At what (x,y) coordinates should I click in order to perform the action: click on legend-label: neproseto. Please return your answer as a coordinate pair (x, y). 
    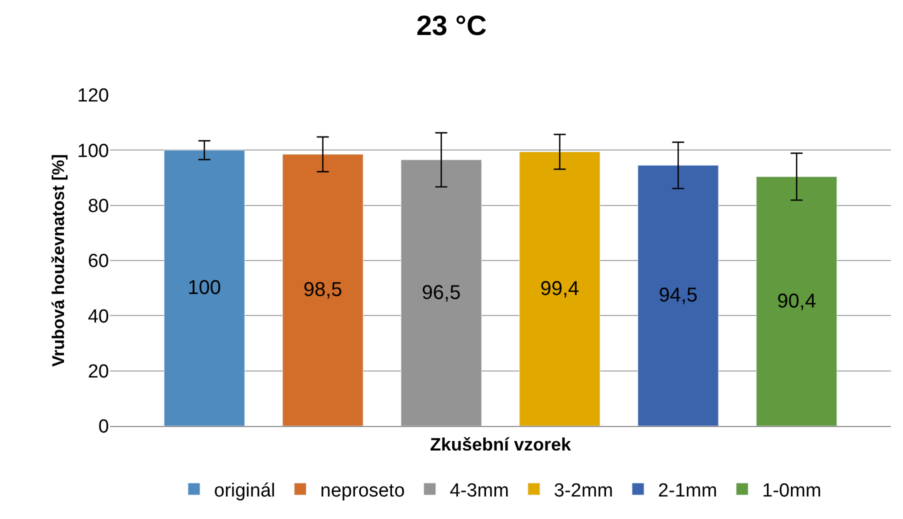
    Looking at the image, I should click on (362, 491).